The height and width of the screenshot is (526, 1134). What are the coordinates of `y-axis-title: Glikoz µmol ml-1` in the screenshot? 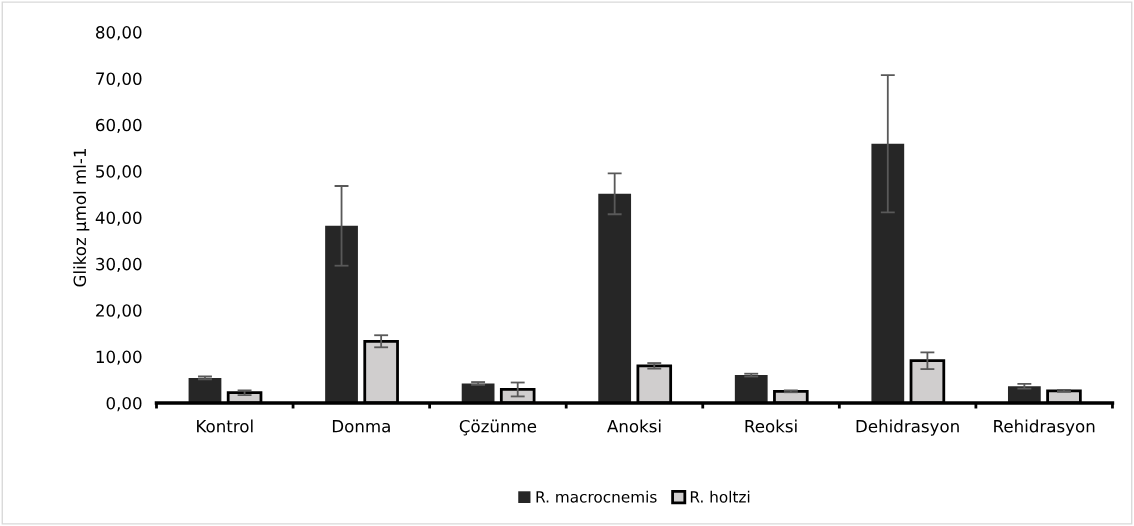 It's located at (81, 218).